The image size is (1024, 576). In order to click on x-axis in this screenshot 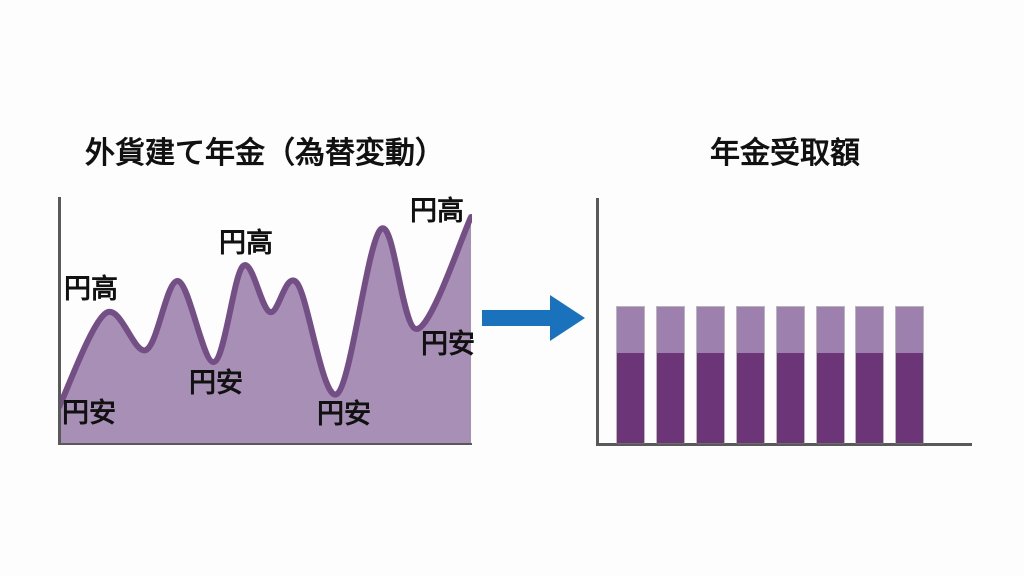, I will do `click(784, 444)`.